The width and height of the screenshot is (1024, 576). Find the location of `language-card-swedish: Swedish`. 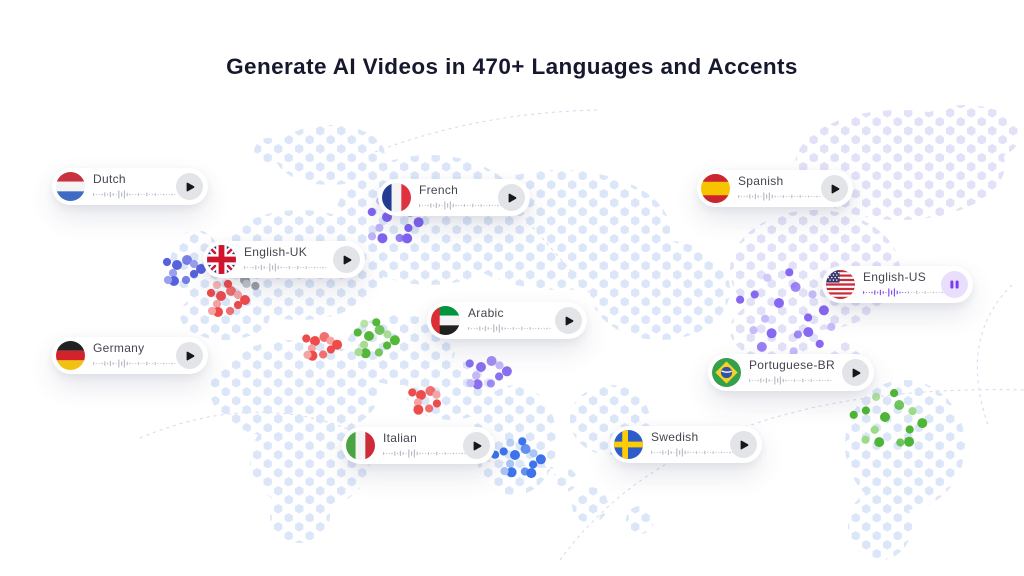

language-card-swedish: Swedish is located at coordinates (686, 444).